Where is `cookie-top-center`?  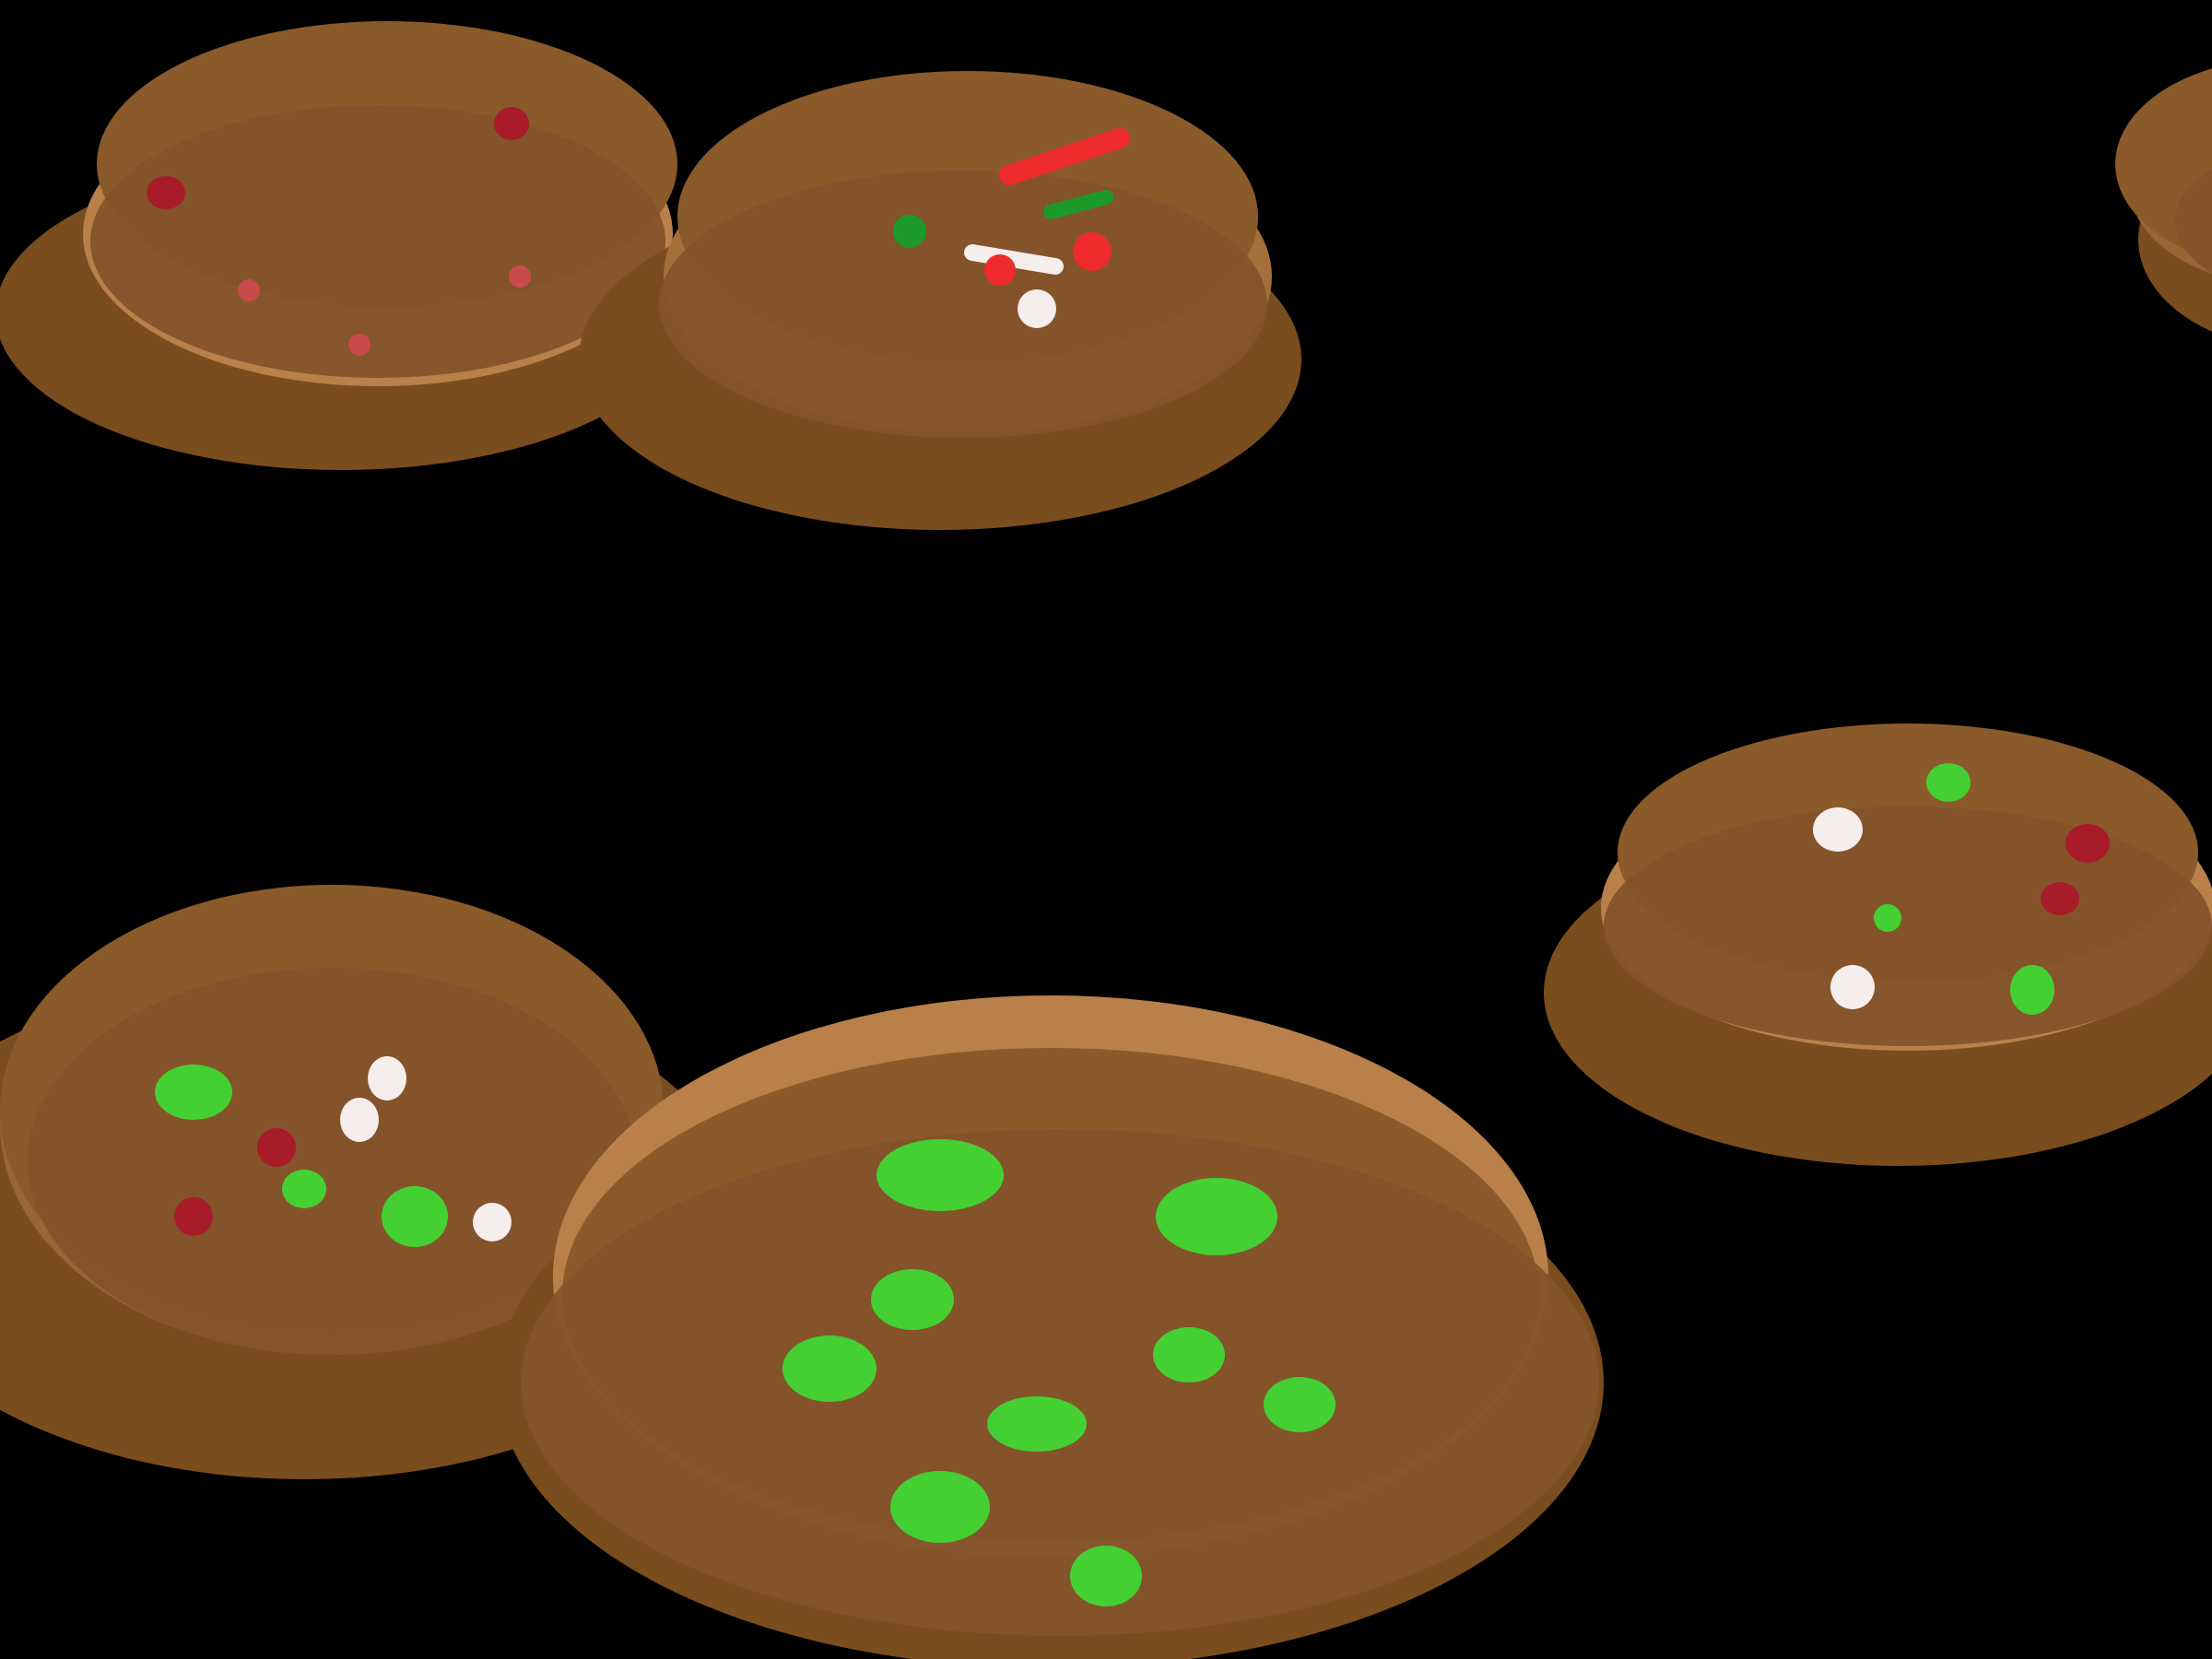
cookie-top-center is located at coordinates (940, 300).